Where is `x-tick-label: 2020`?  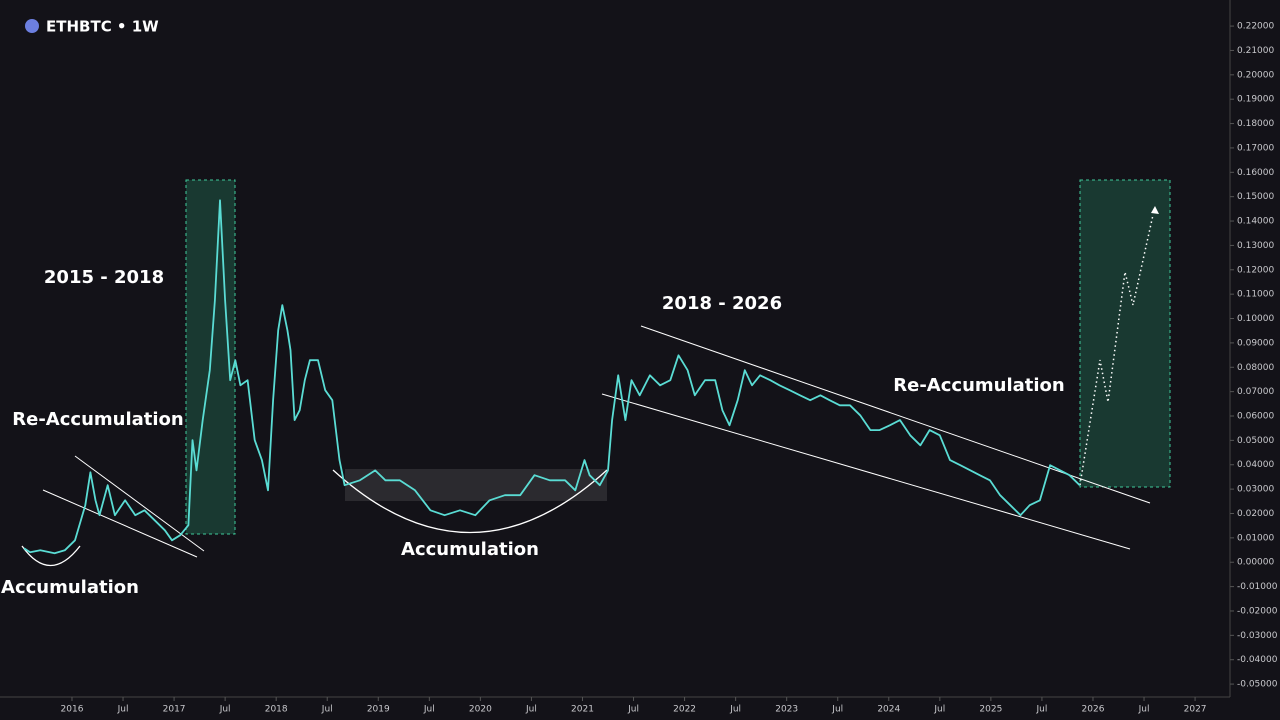
x-tick-label: 2020 is located at coordinates (480, 710).